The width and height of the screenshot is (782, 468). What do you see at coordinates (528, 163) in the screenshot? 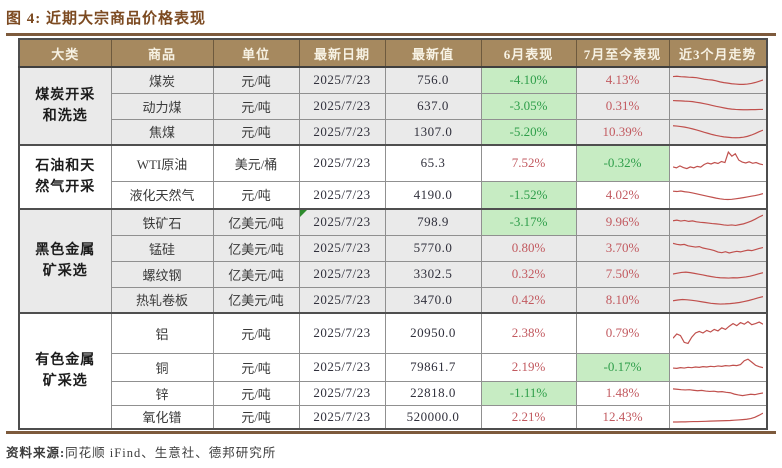
I see `june-perf-cell: 7.52%` at bounding box center [528, 163].